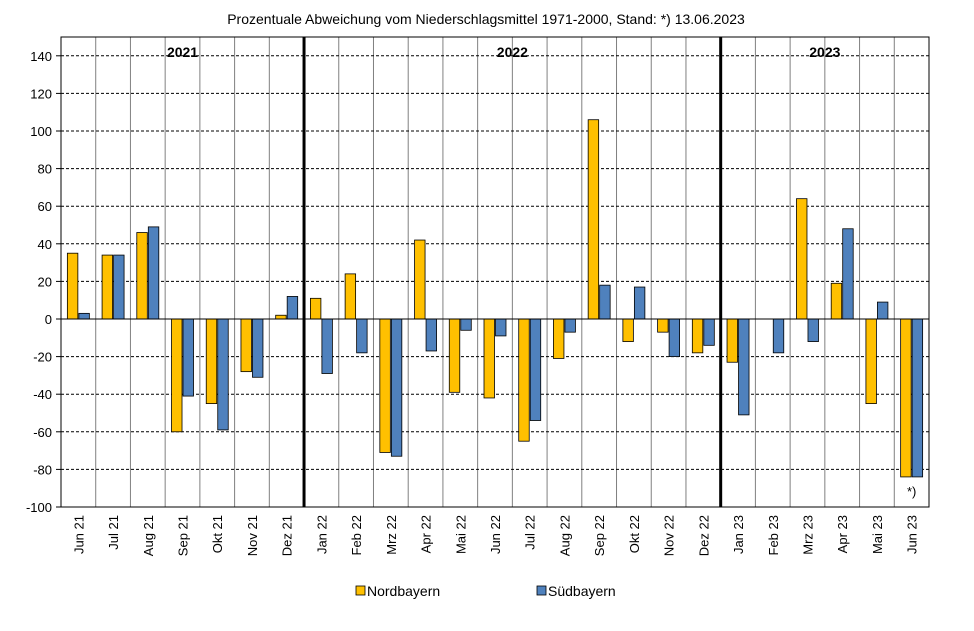  I want to click on x-tick-label: Aug 22, so click(564, 535).